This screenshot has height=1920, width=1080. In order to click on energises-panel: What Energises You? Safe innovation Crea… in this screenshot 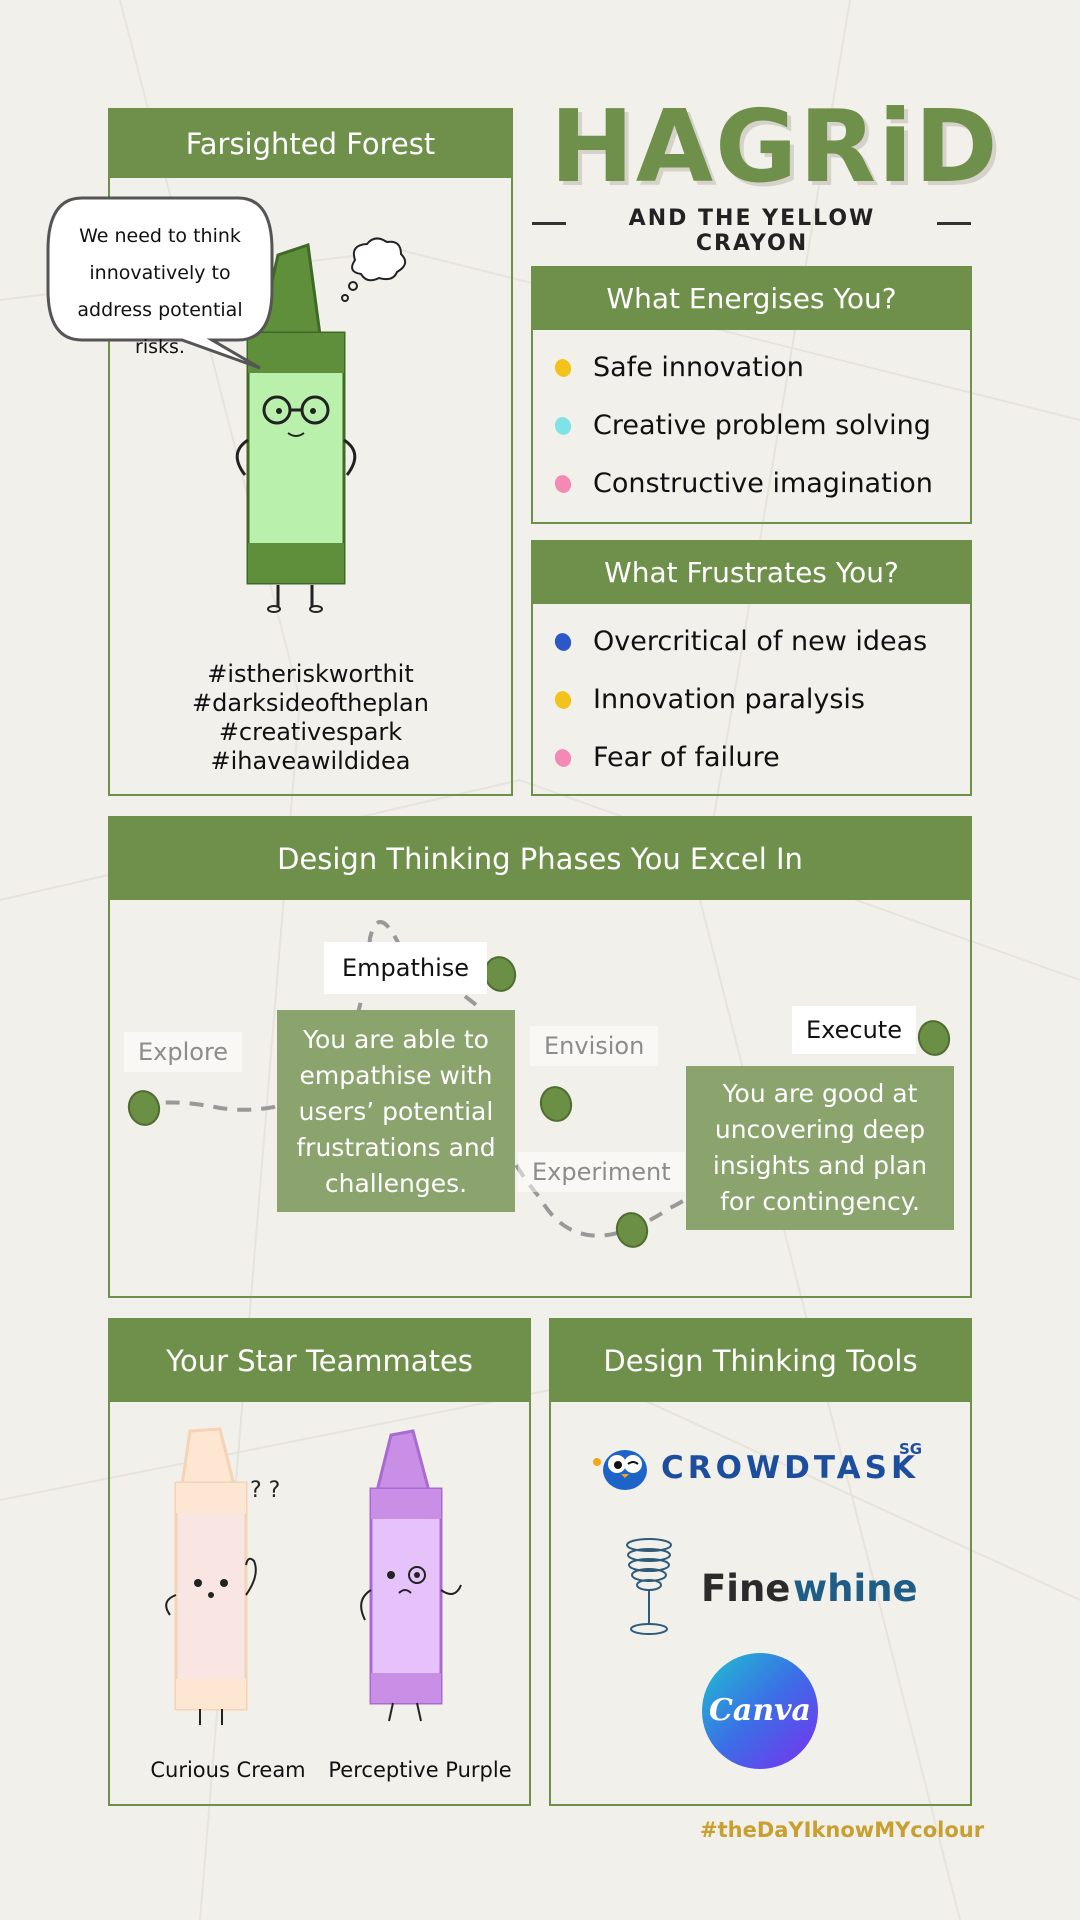, I will do `click(751, 395)`.